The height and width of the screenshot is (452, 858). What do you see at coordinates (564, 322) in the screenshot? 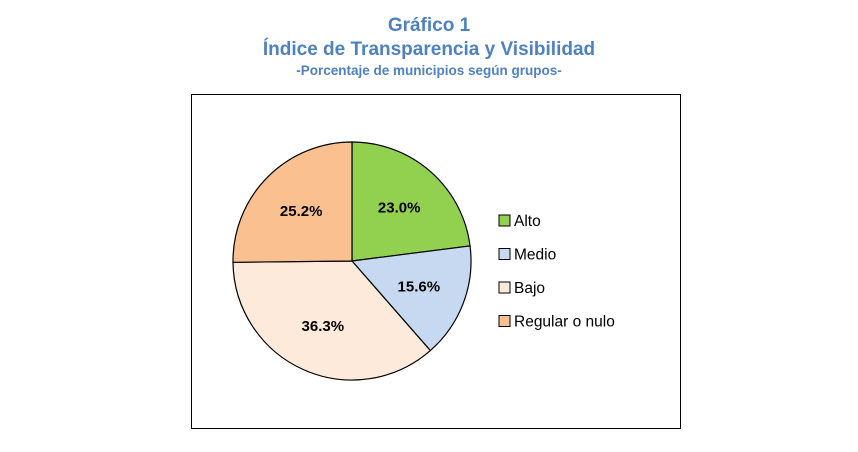
I see `legend-label-regular-o-nulo: Regular o nulo` at bounding box center [564, 322].